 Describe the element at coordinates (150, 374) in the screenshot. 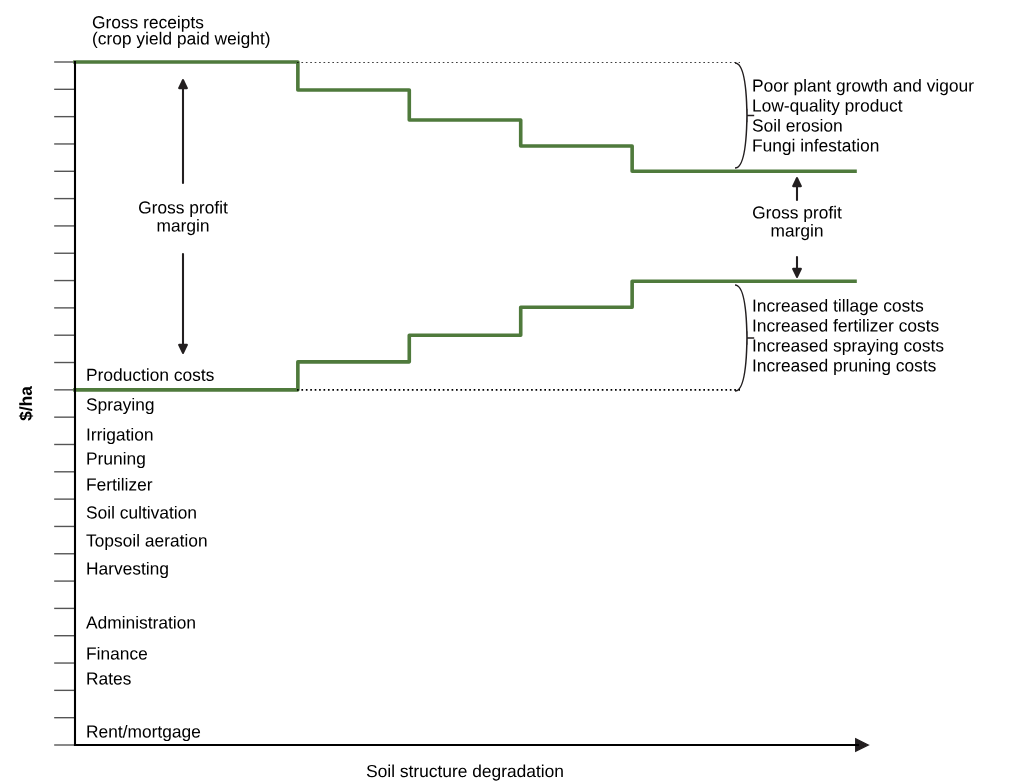

I see `series-label: Production costs` at that location.